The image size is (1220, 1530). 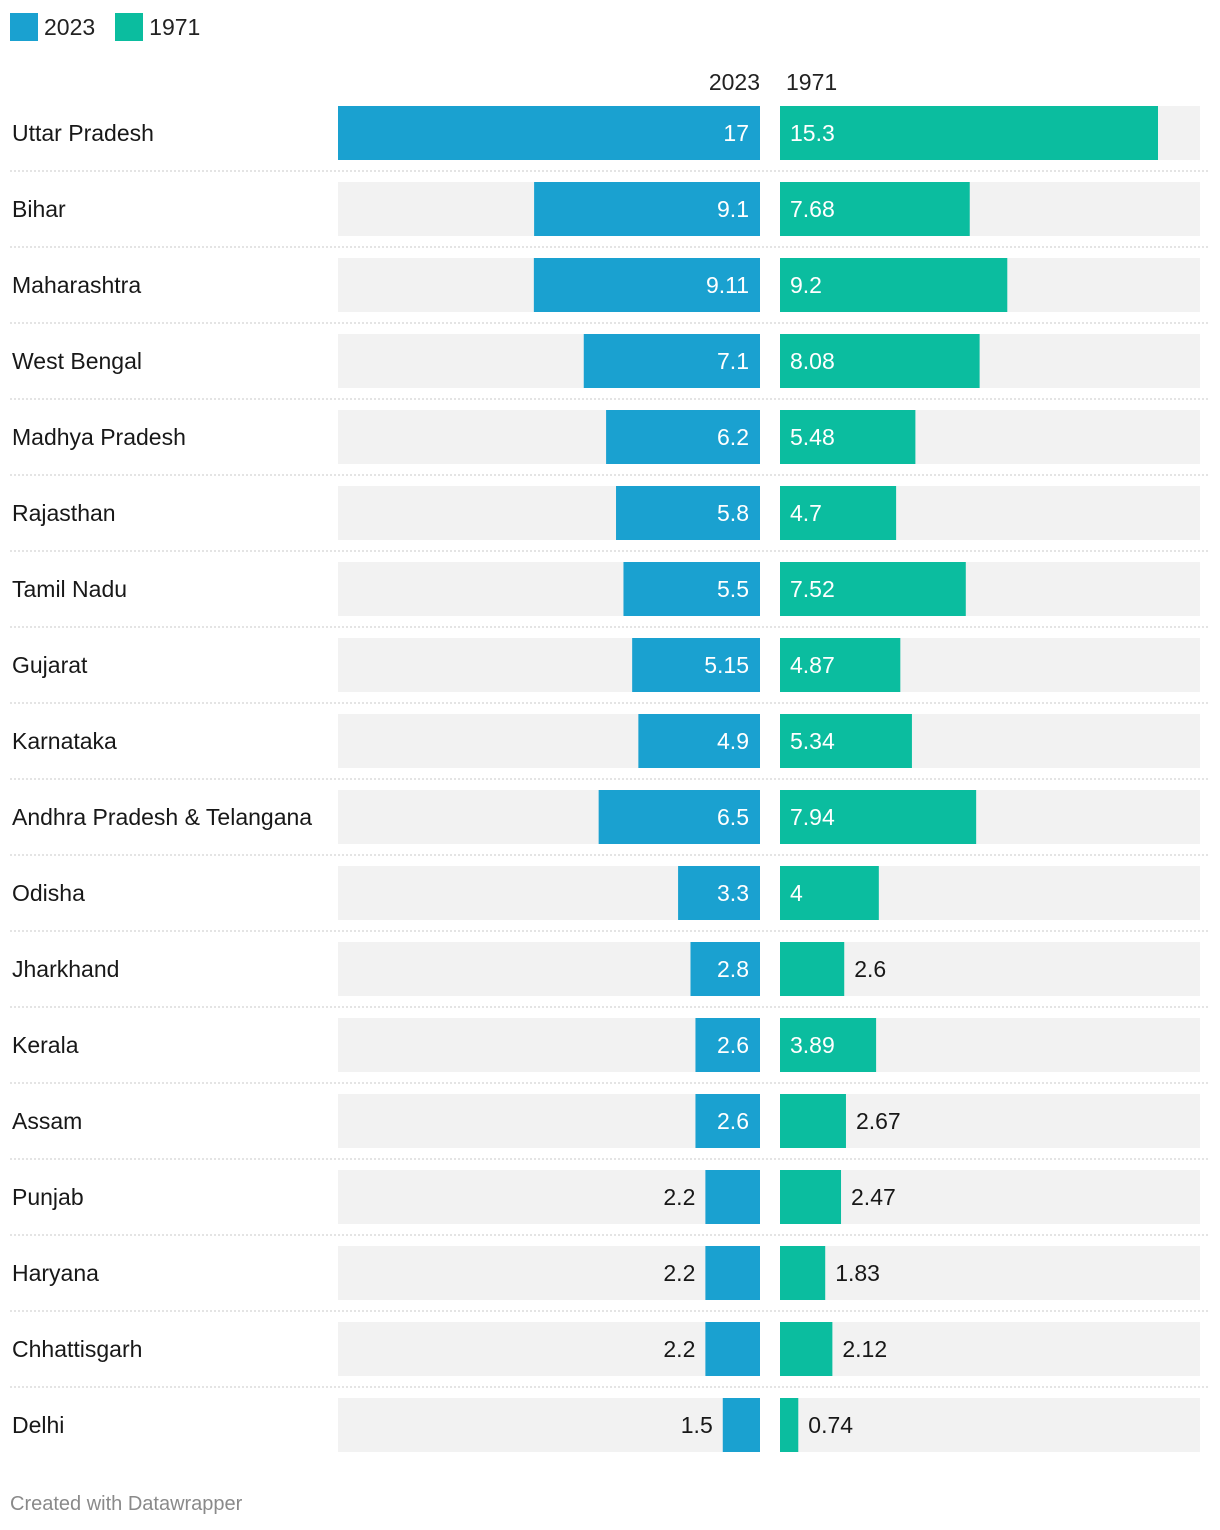 What do you see at coordinates (733, 361) in the screenshot?
I see `data-label-2023: 7.1` at bounding box center [733, 361].